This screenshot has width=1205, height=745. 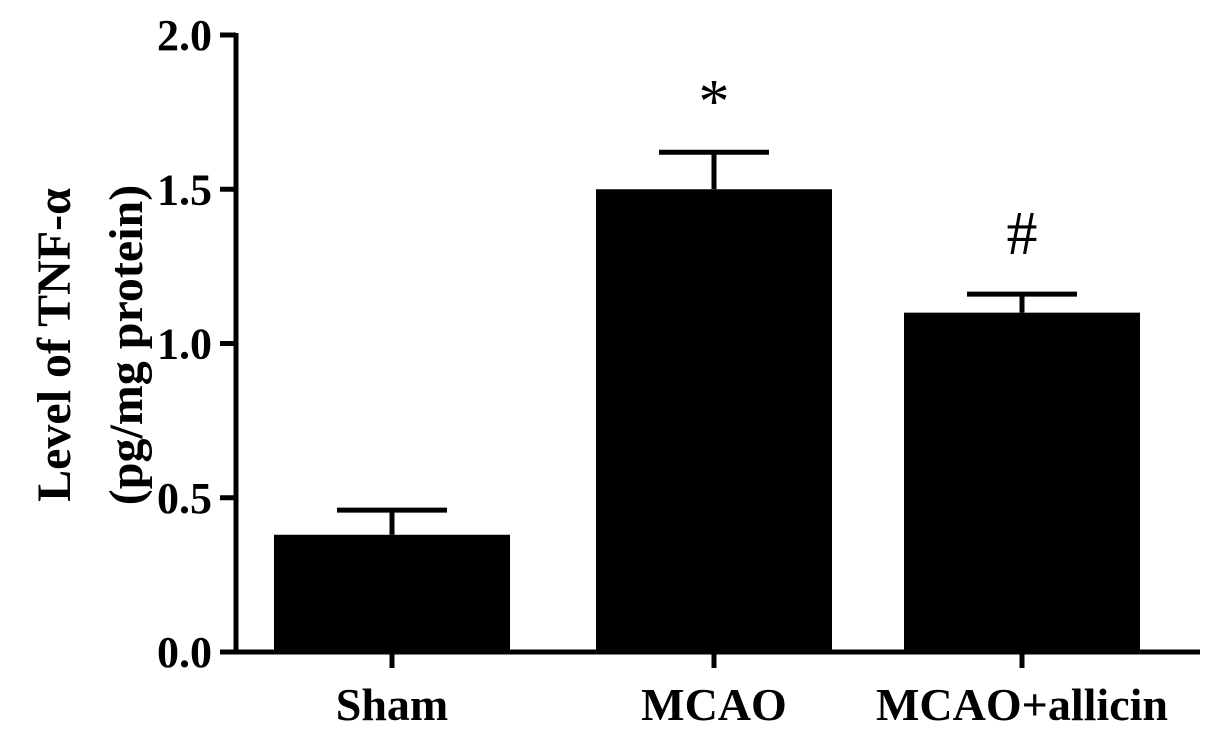 I want to click on y-tick-label: 2.0, so click(x=184, y=35).